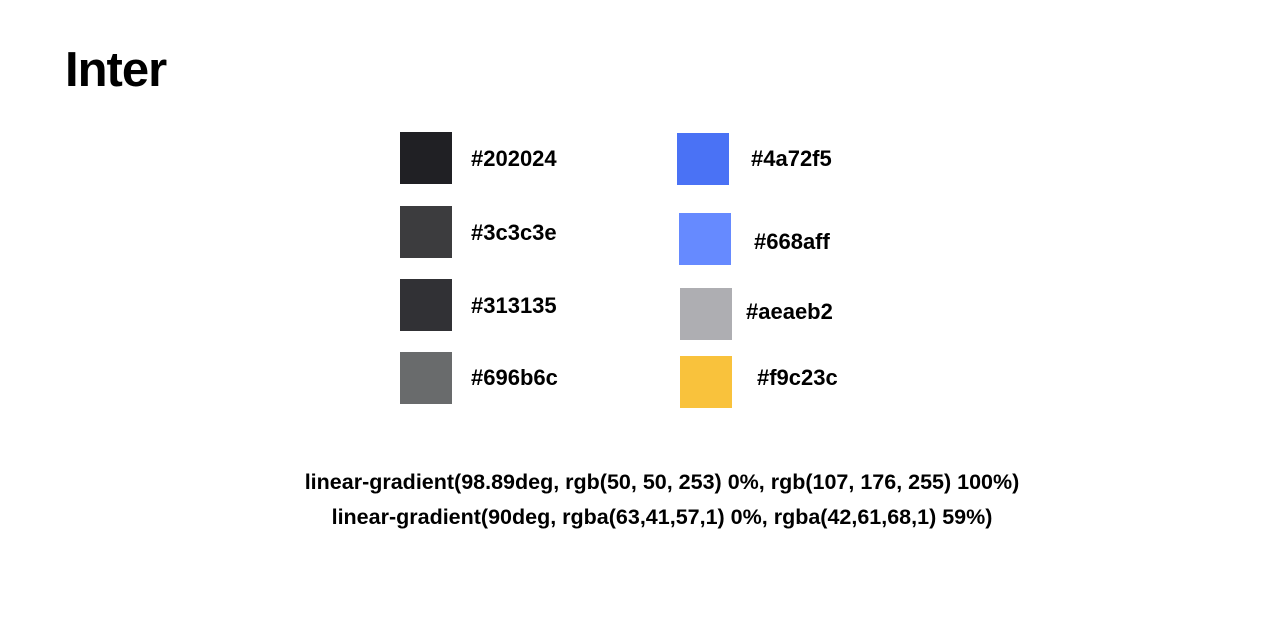 Image resolution: width=1280 pixels, height=637 pixels. I want to click on color-hex-label: #313135, so click(514, 305).